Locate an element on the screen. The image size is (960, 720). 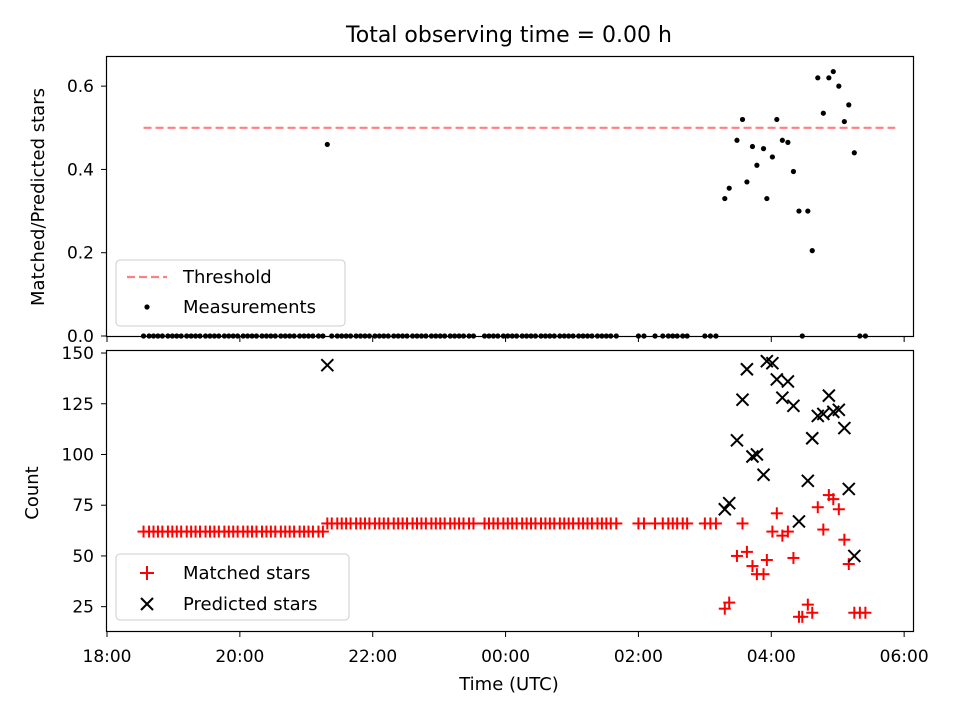
bottom-legend: Matched stars Predicted stars is located at coordinates (232, 587).